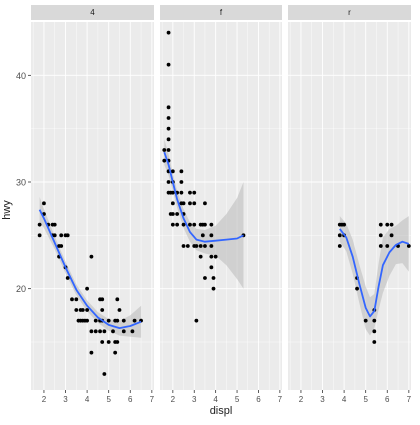 This screenshot has width=420, height=425. What do you see at coordinates (21, 183) in the screenshot?
I see `y-tick-label: 30` at bounding box center [21, 183].